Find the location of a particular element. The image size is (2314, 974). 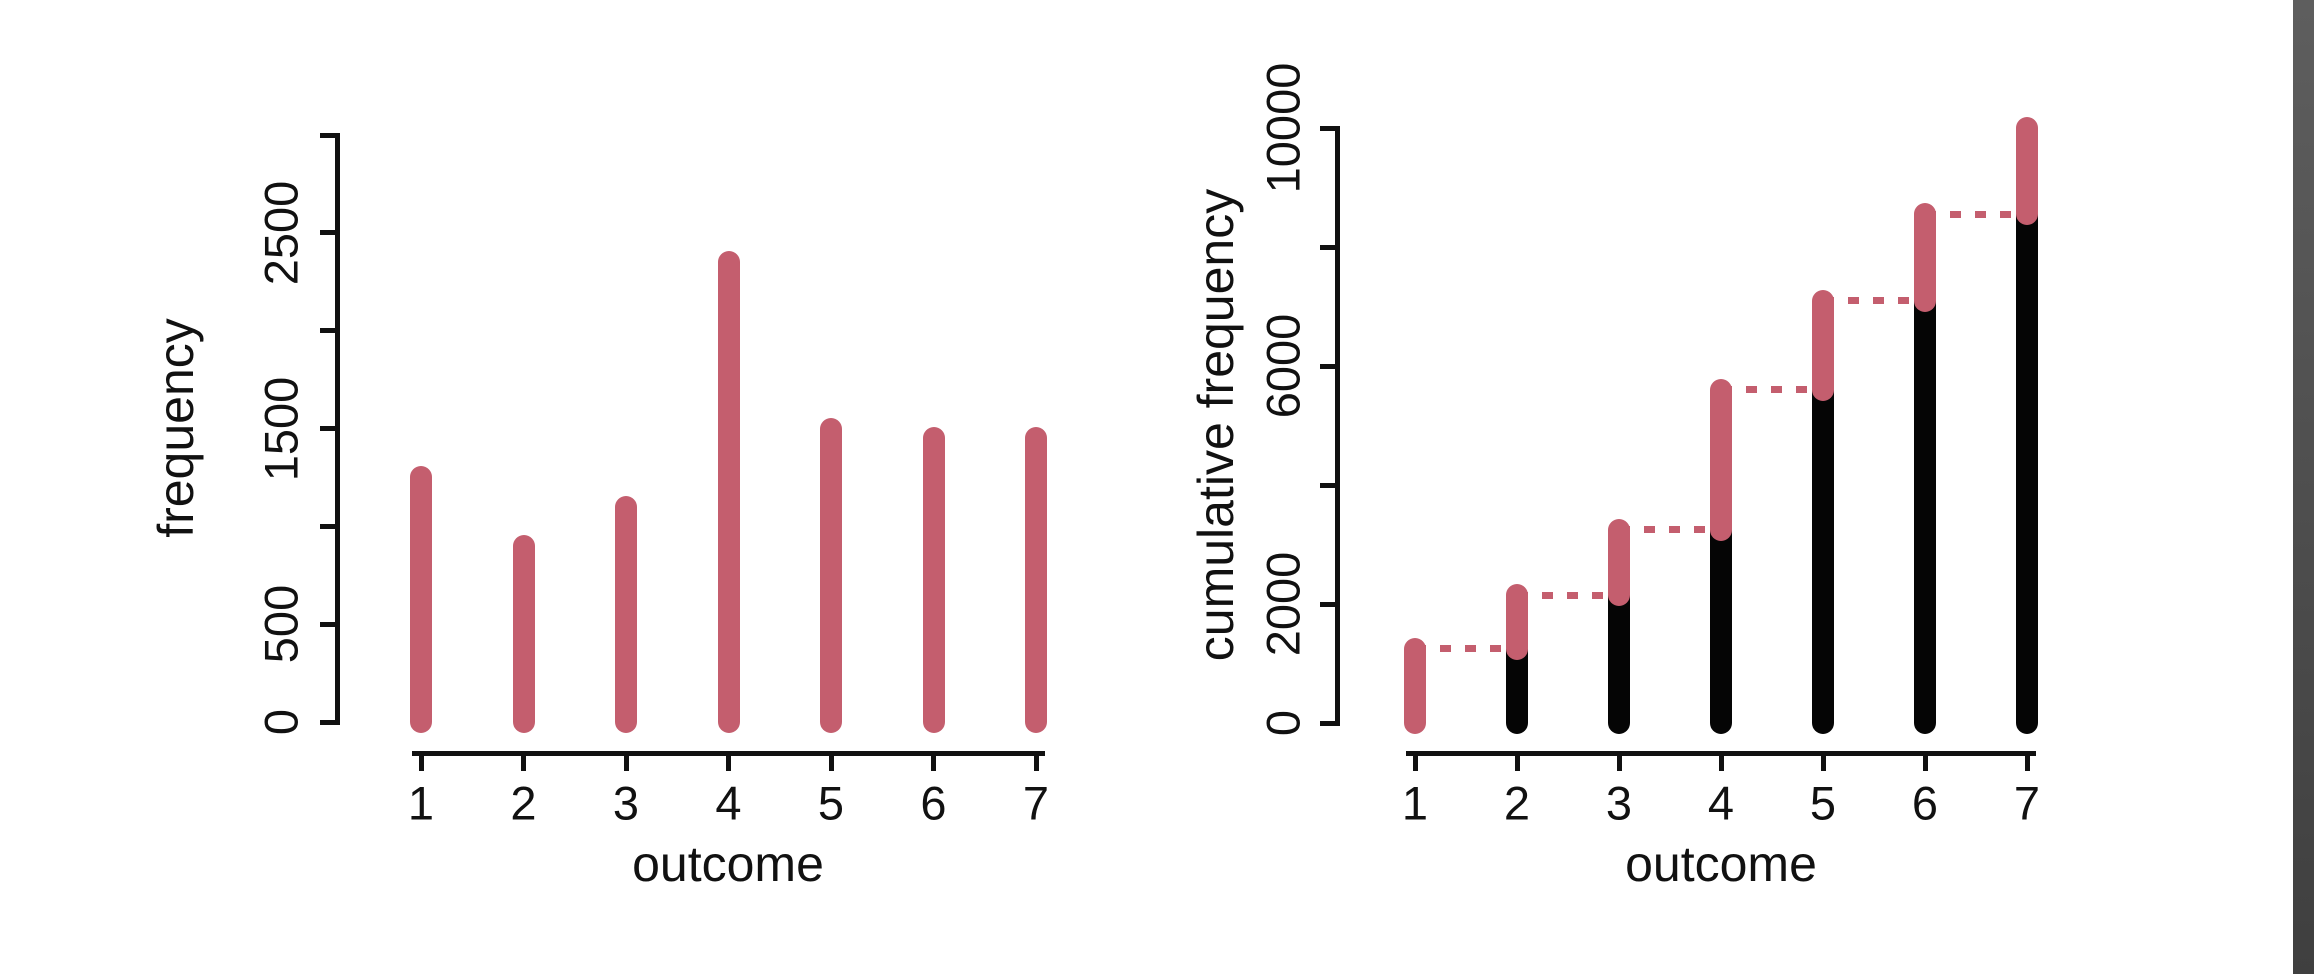

right-edge-band is located at coordinates (2303, 487).